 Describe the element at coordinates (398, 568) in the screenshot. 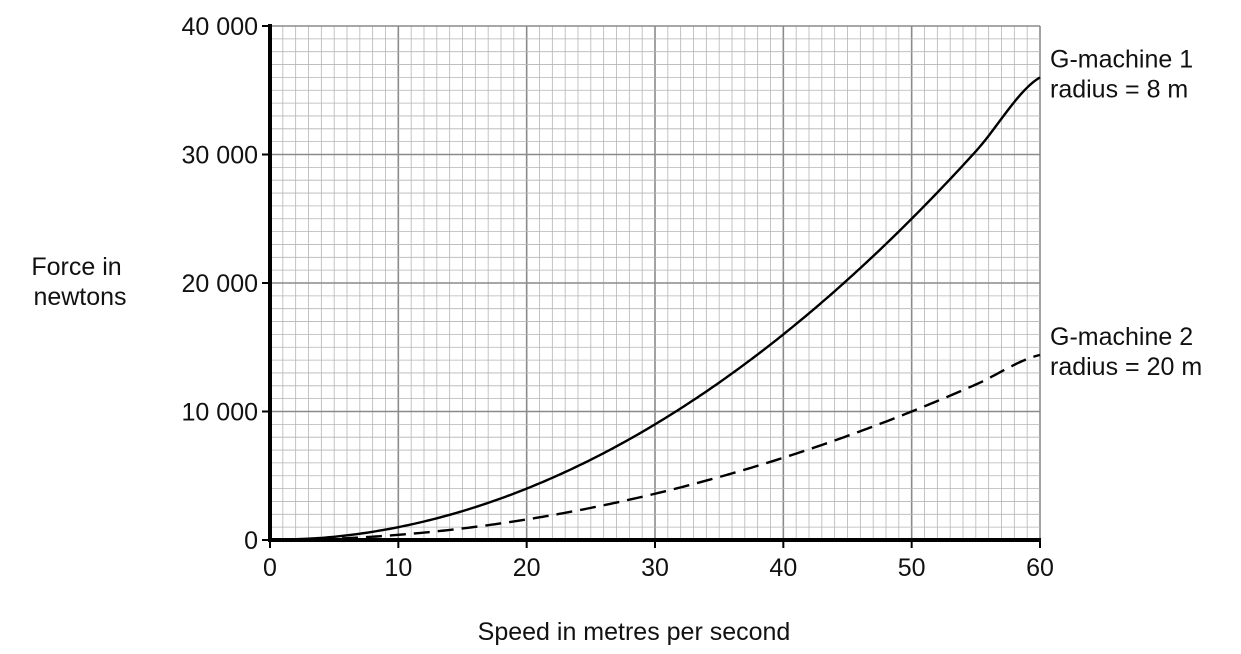

I see `x-tick-label: 10` at that location.